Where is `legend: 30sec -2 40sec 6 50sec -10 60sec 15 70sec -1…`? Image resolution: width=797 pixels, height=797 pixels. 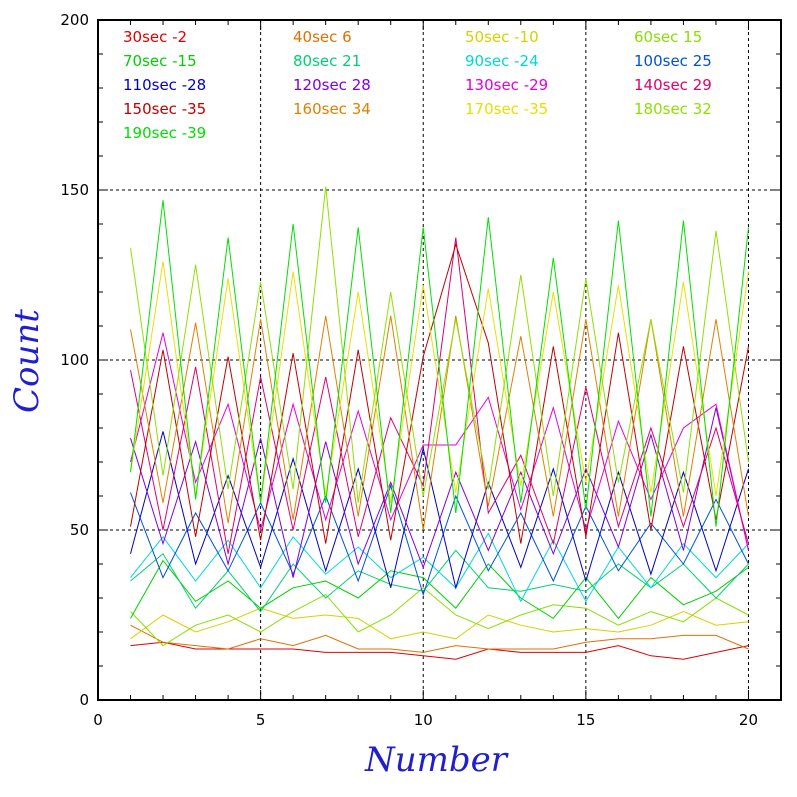 legend: 30sec -2 40sec 6 50sec -10 60sec 15 70sec -1… is located at coordinates (417, 85).